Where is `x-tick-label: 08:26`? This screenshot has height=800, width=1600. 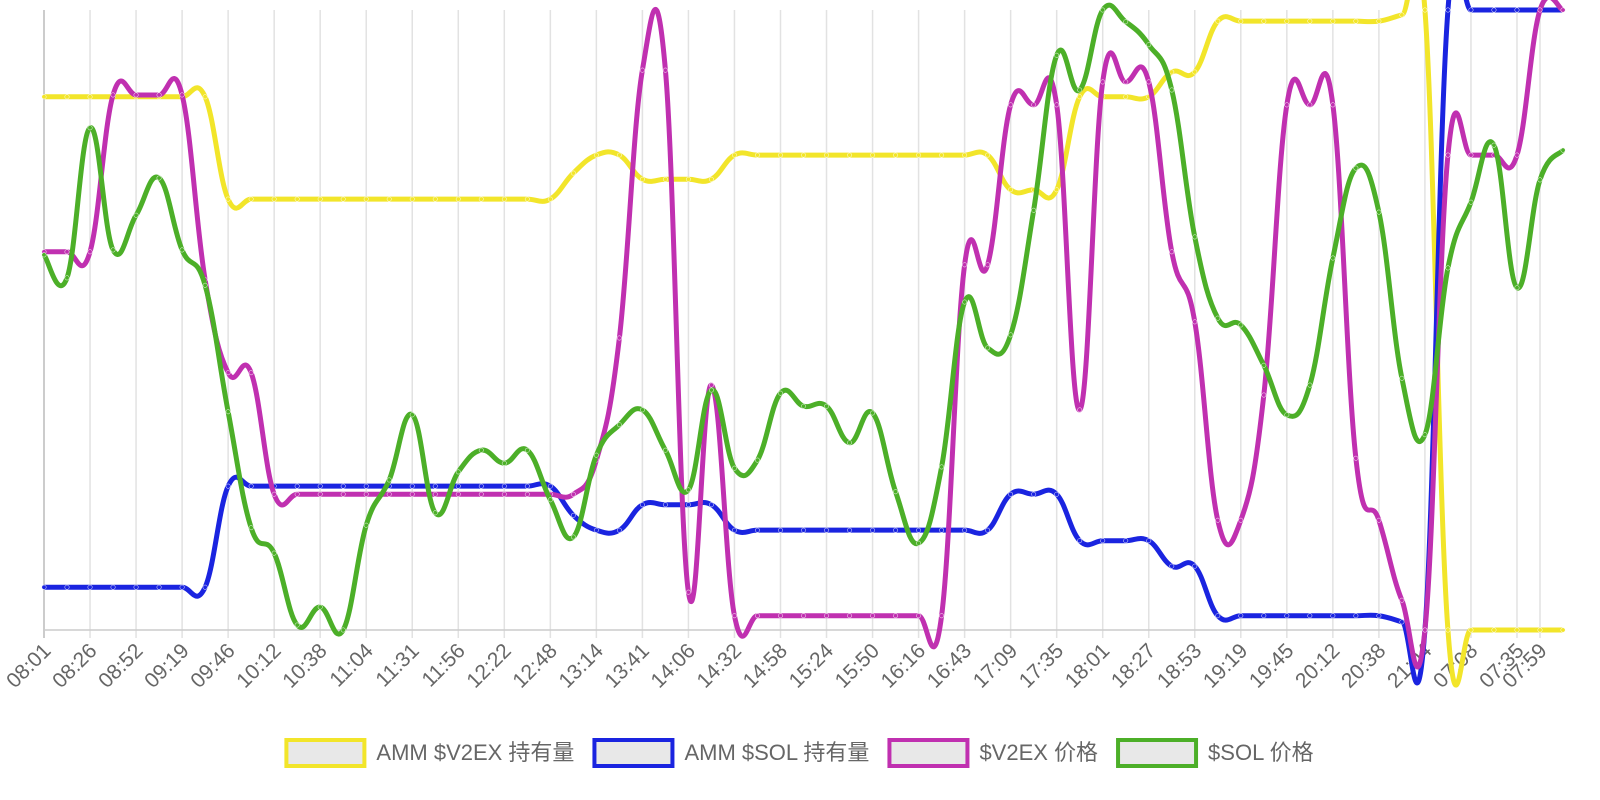 x-tick-label: 08:26 is located at coordinates (74, 665).